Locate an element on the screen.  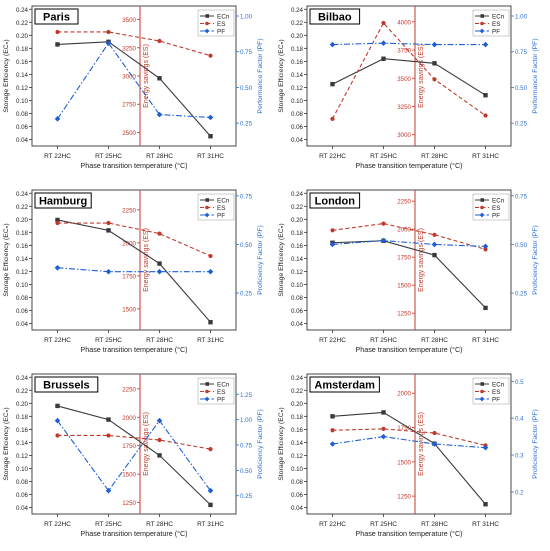
panel-title: Bilbao is located at coordinates (335, 18).